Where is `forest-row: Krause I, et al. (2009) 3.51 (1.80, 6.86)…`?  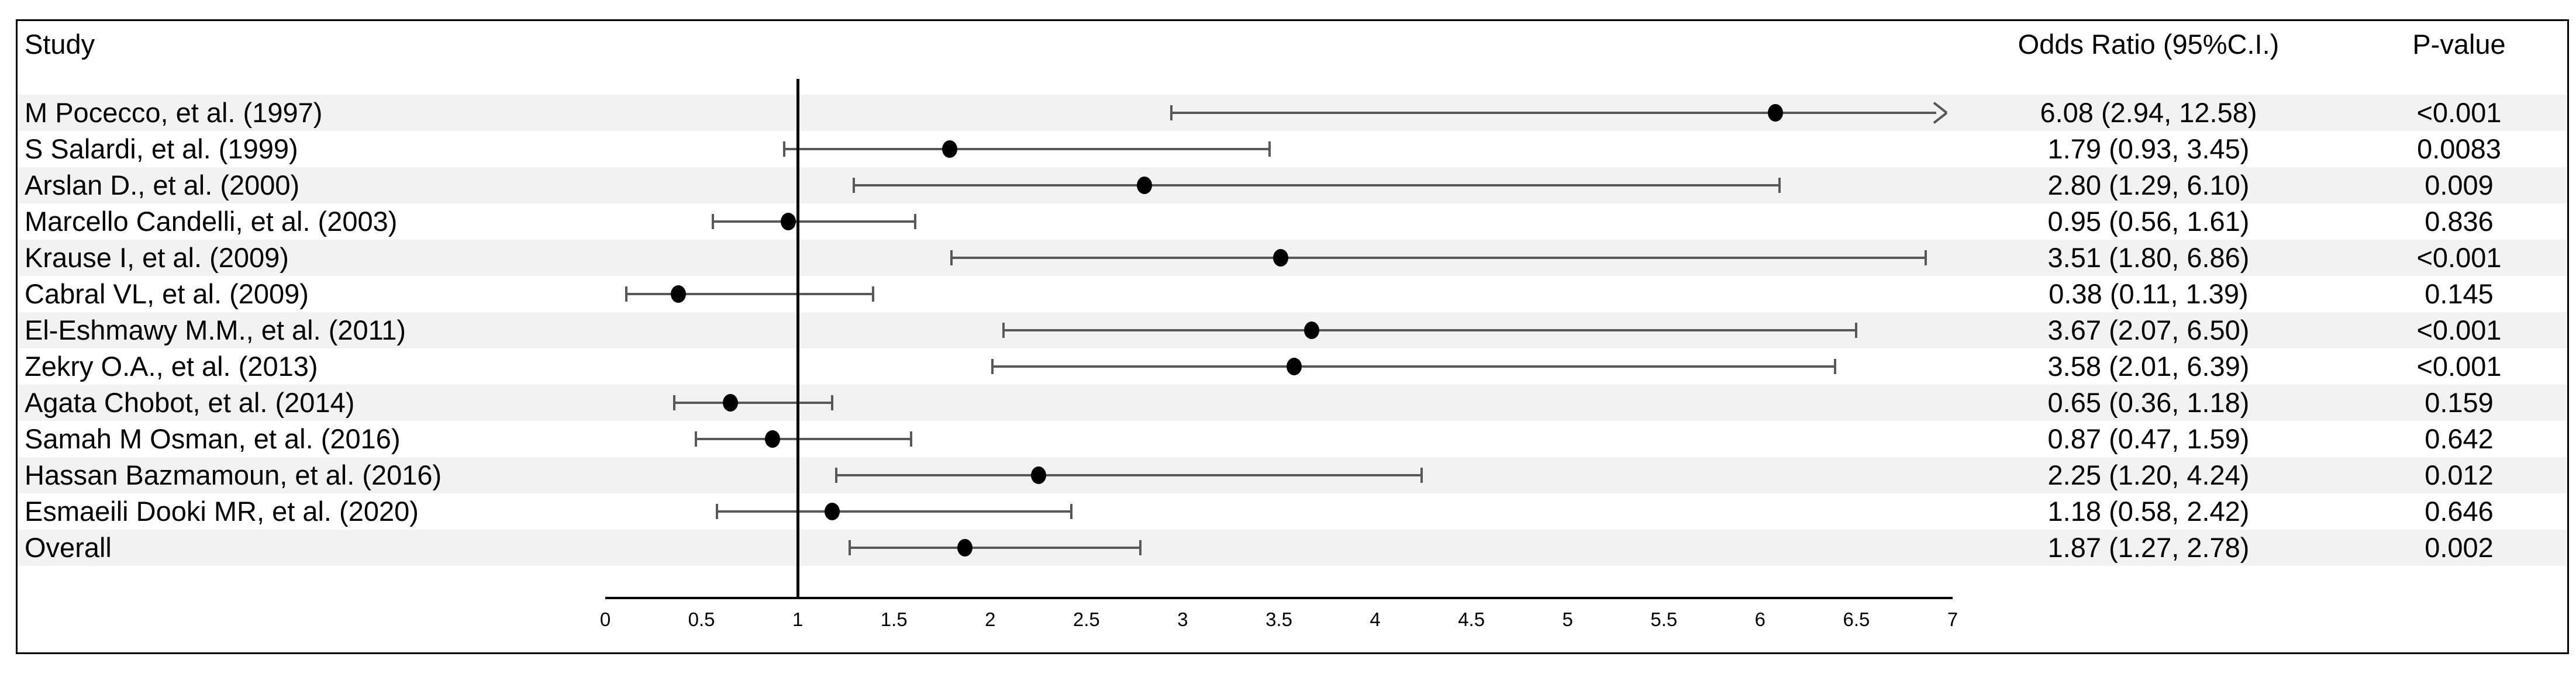 forest-row: Krause I, et al. (2009) 3.51 (1.80, 6.86)… is located at coordinates (1292, 258).